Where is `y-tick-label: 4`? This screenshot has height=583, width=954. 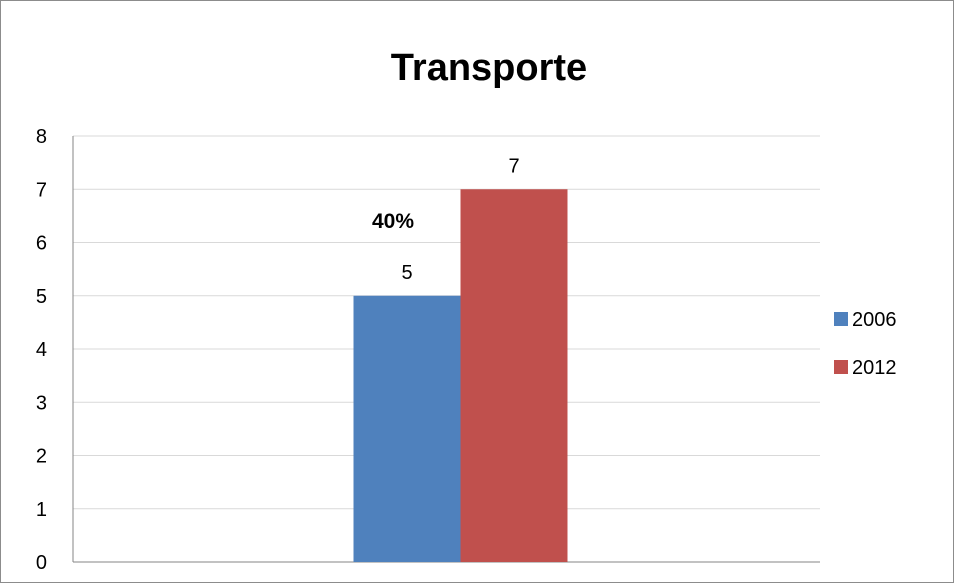 y-tick-label: 4 is located at coordinates (41, 350).